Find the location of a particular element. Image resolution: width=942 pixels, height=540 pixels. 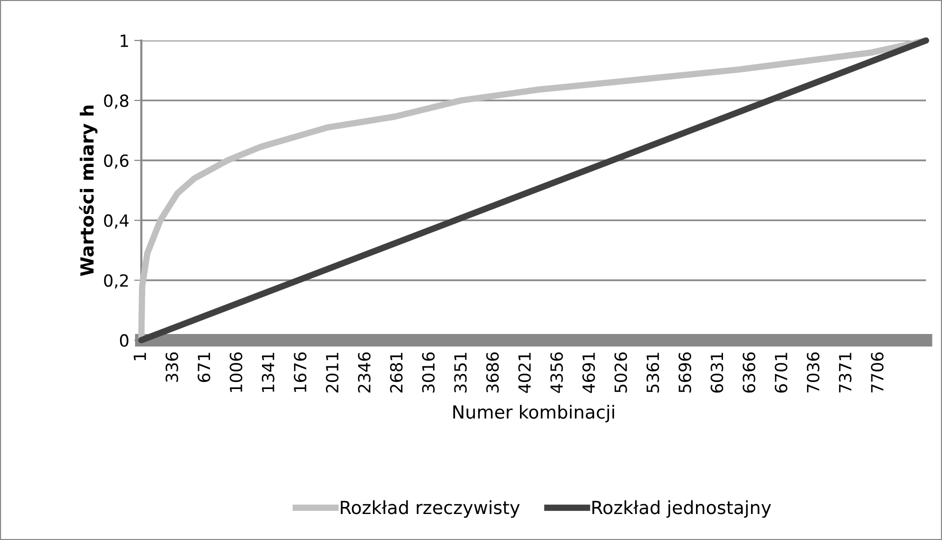

x-tick-label: 1676 is located at coordinates (300, 372).